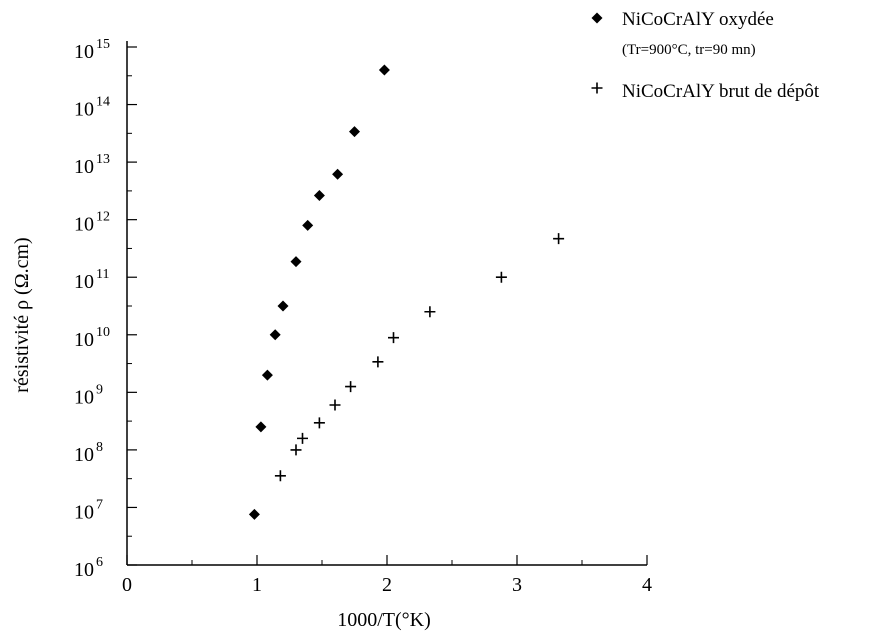 This screenshot has width=888, height=633. Describe the element at coordinates (99, 447) in the screenshot. I see `y-tick-exponent: 8` at that location.